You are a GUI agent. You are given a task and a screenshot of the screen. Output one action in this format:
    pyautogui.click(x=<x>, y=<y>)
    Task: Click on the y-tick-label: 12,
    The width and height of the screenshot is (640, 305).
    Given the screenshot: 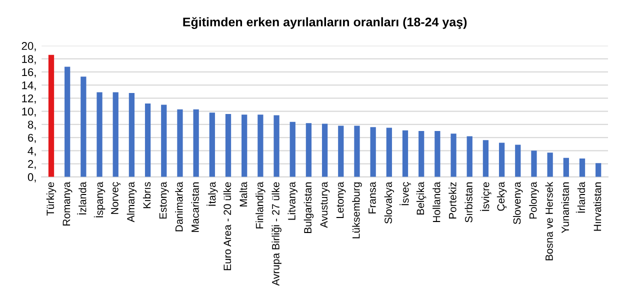 What is the action you would take?
    pyautogui.click(x=29, y=99)
    